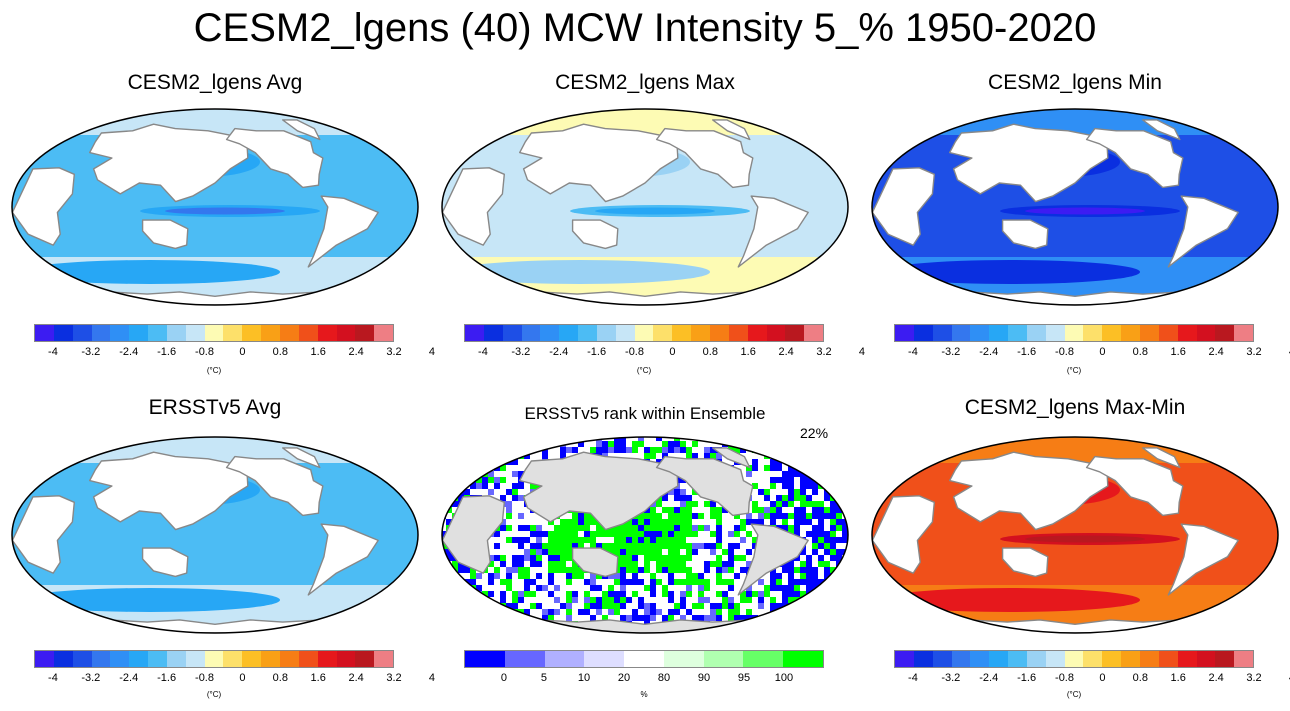  Describe the element at coordinates (91, 352) in the screenshot. I see `colorbar-tick-label: -3.2` at that location.